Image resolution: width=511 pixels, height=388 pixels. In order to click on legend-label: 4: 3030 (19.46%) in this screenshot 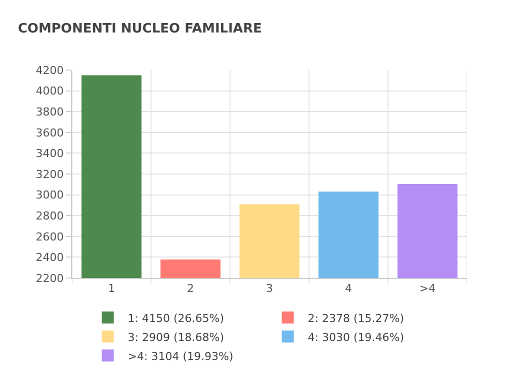, I will do `click(356, 337)`.